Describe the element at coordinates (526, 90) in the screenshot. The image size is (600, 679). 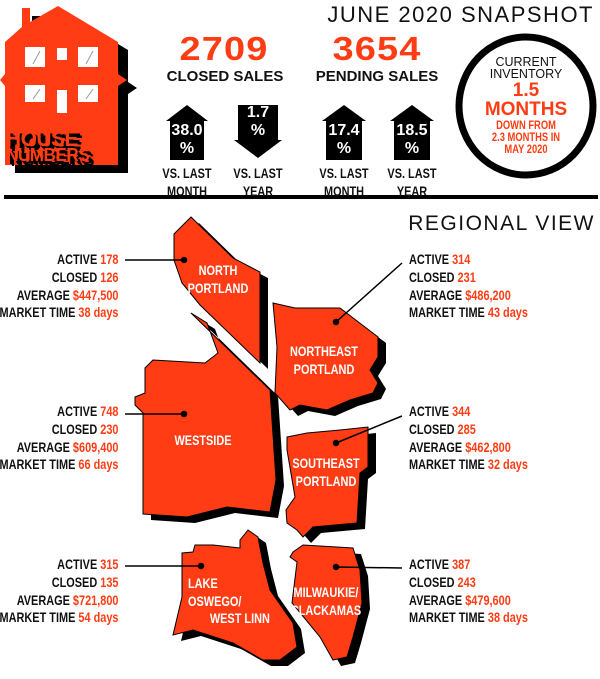
I see `inventory-value: 1.5` at that location.